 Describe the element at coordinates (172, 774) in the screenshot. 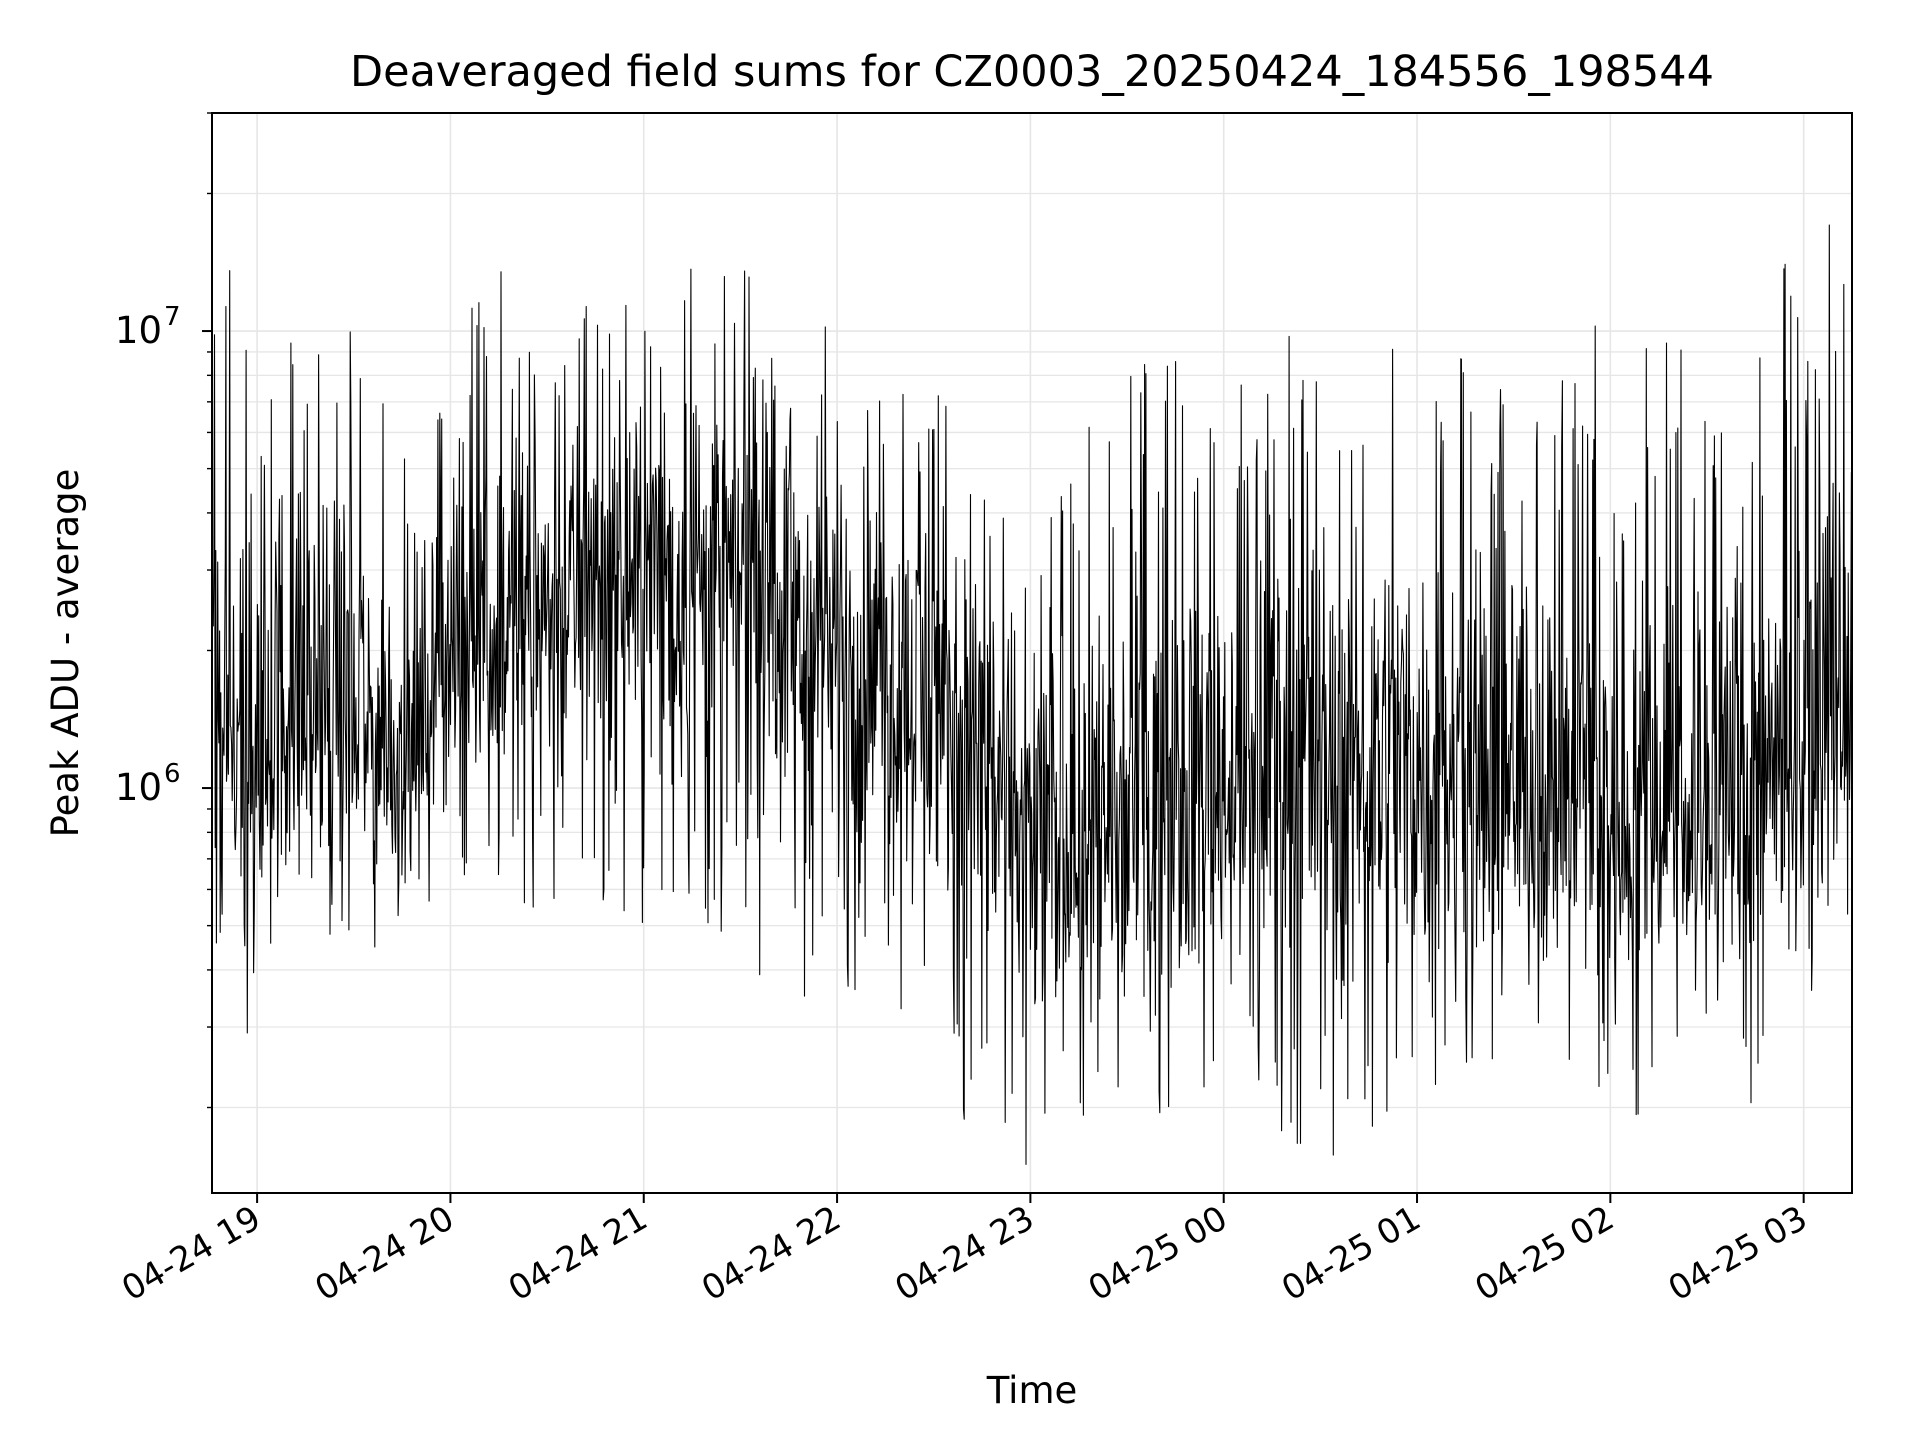

I see `y-tick-label-exponent: 6` at that location.